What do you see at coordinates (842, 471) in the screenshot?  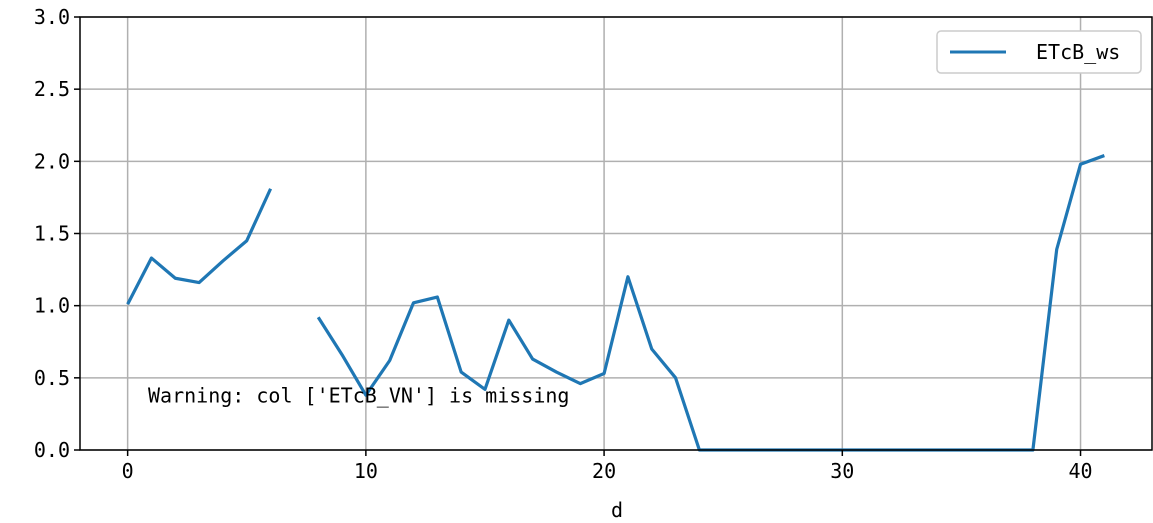 I see `x-tick-label: 30` at bounding box center [842, 471].